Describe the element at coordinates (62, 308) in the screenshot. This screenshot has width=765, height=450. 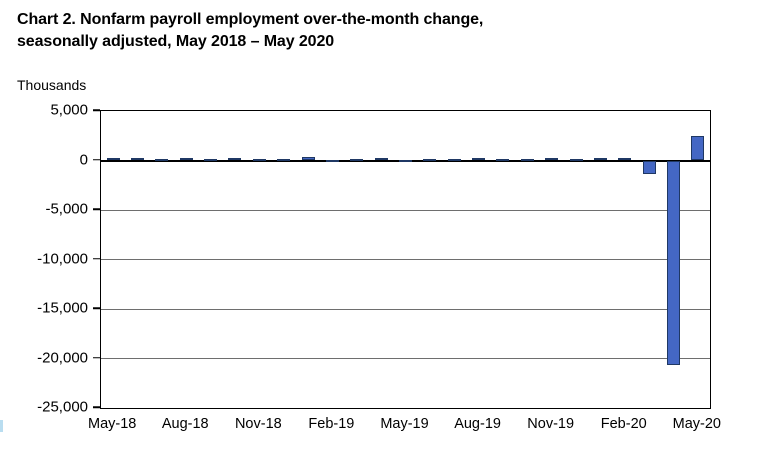
I see `y-tick-label: -15,000` at that location.